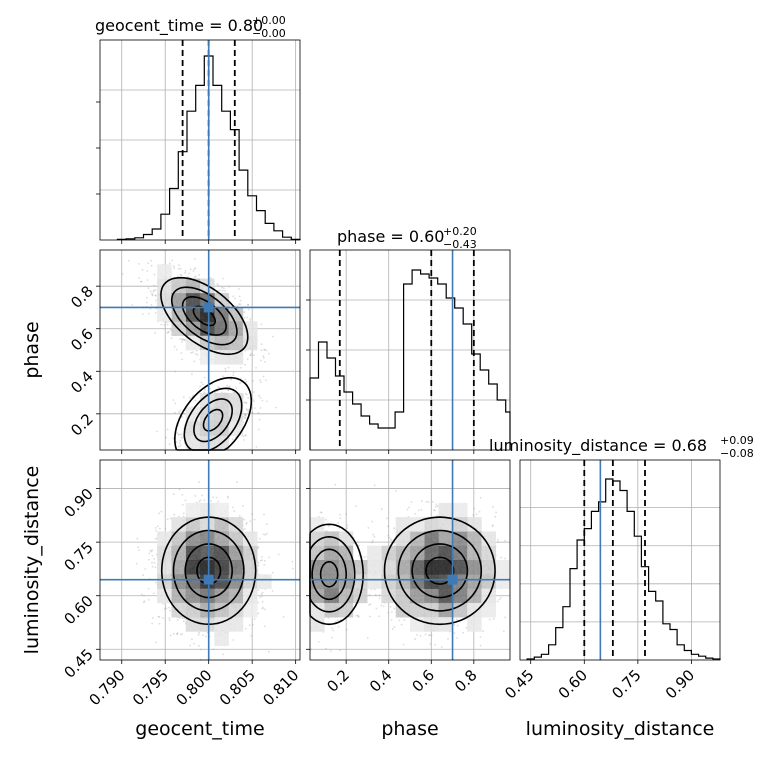  I want to click on histogram-phase-panel, so click(408, 351).